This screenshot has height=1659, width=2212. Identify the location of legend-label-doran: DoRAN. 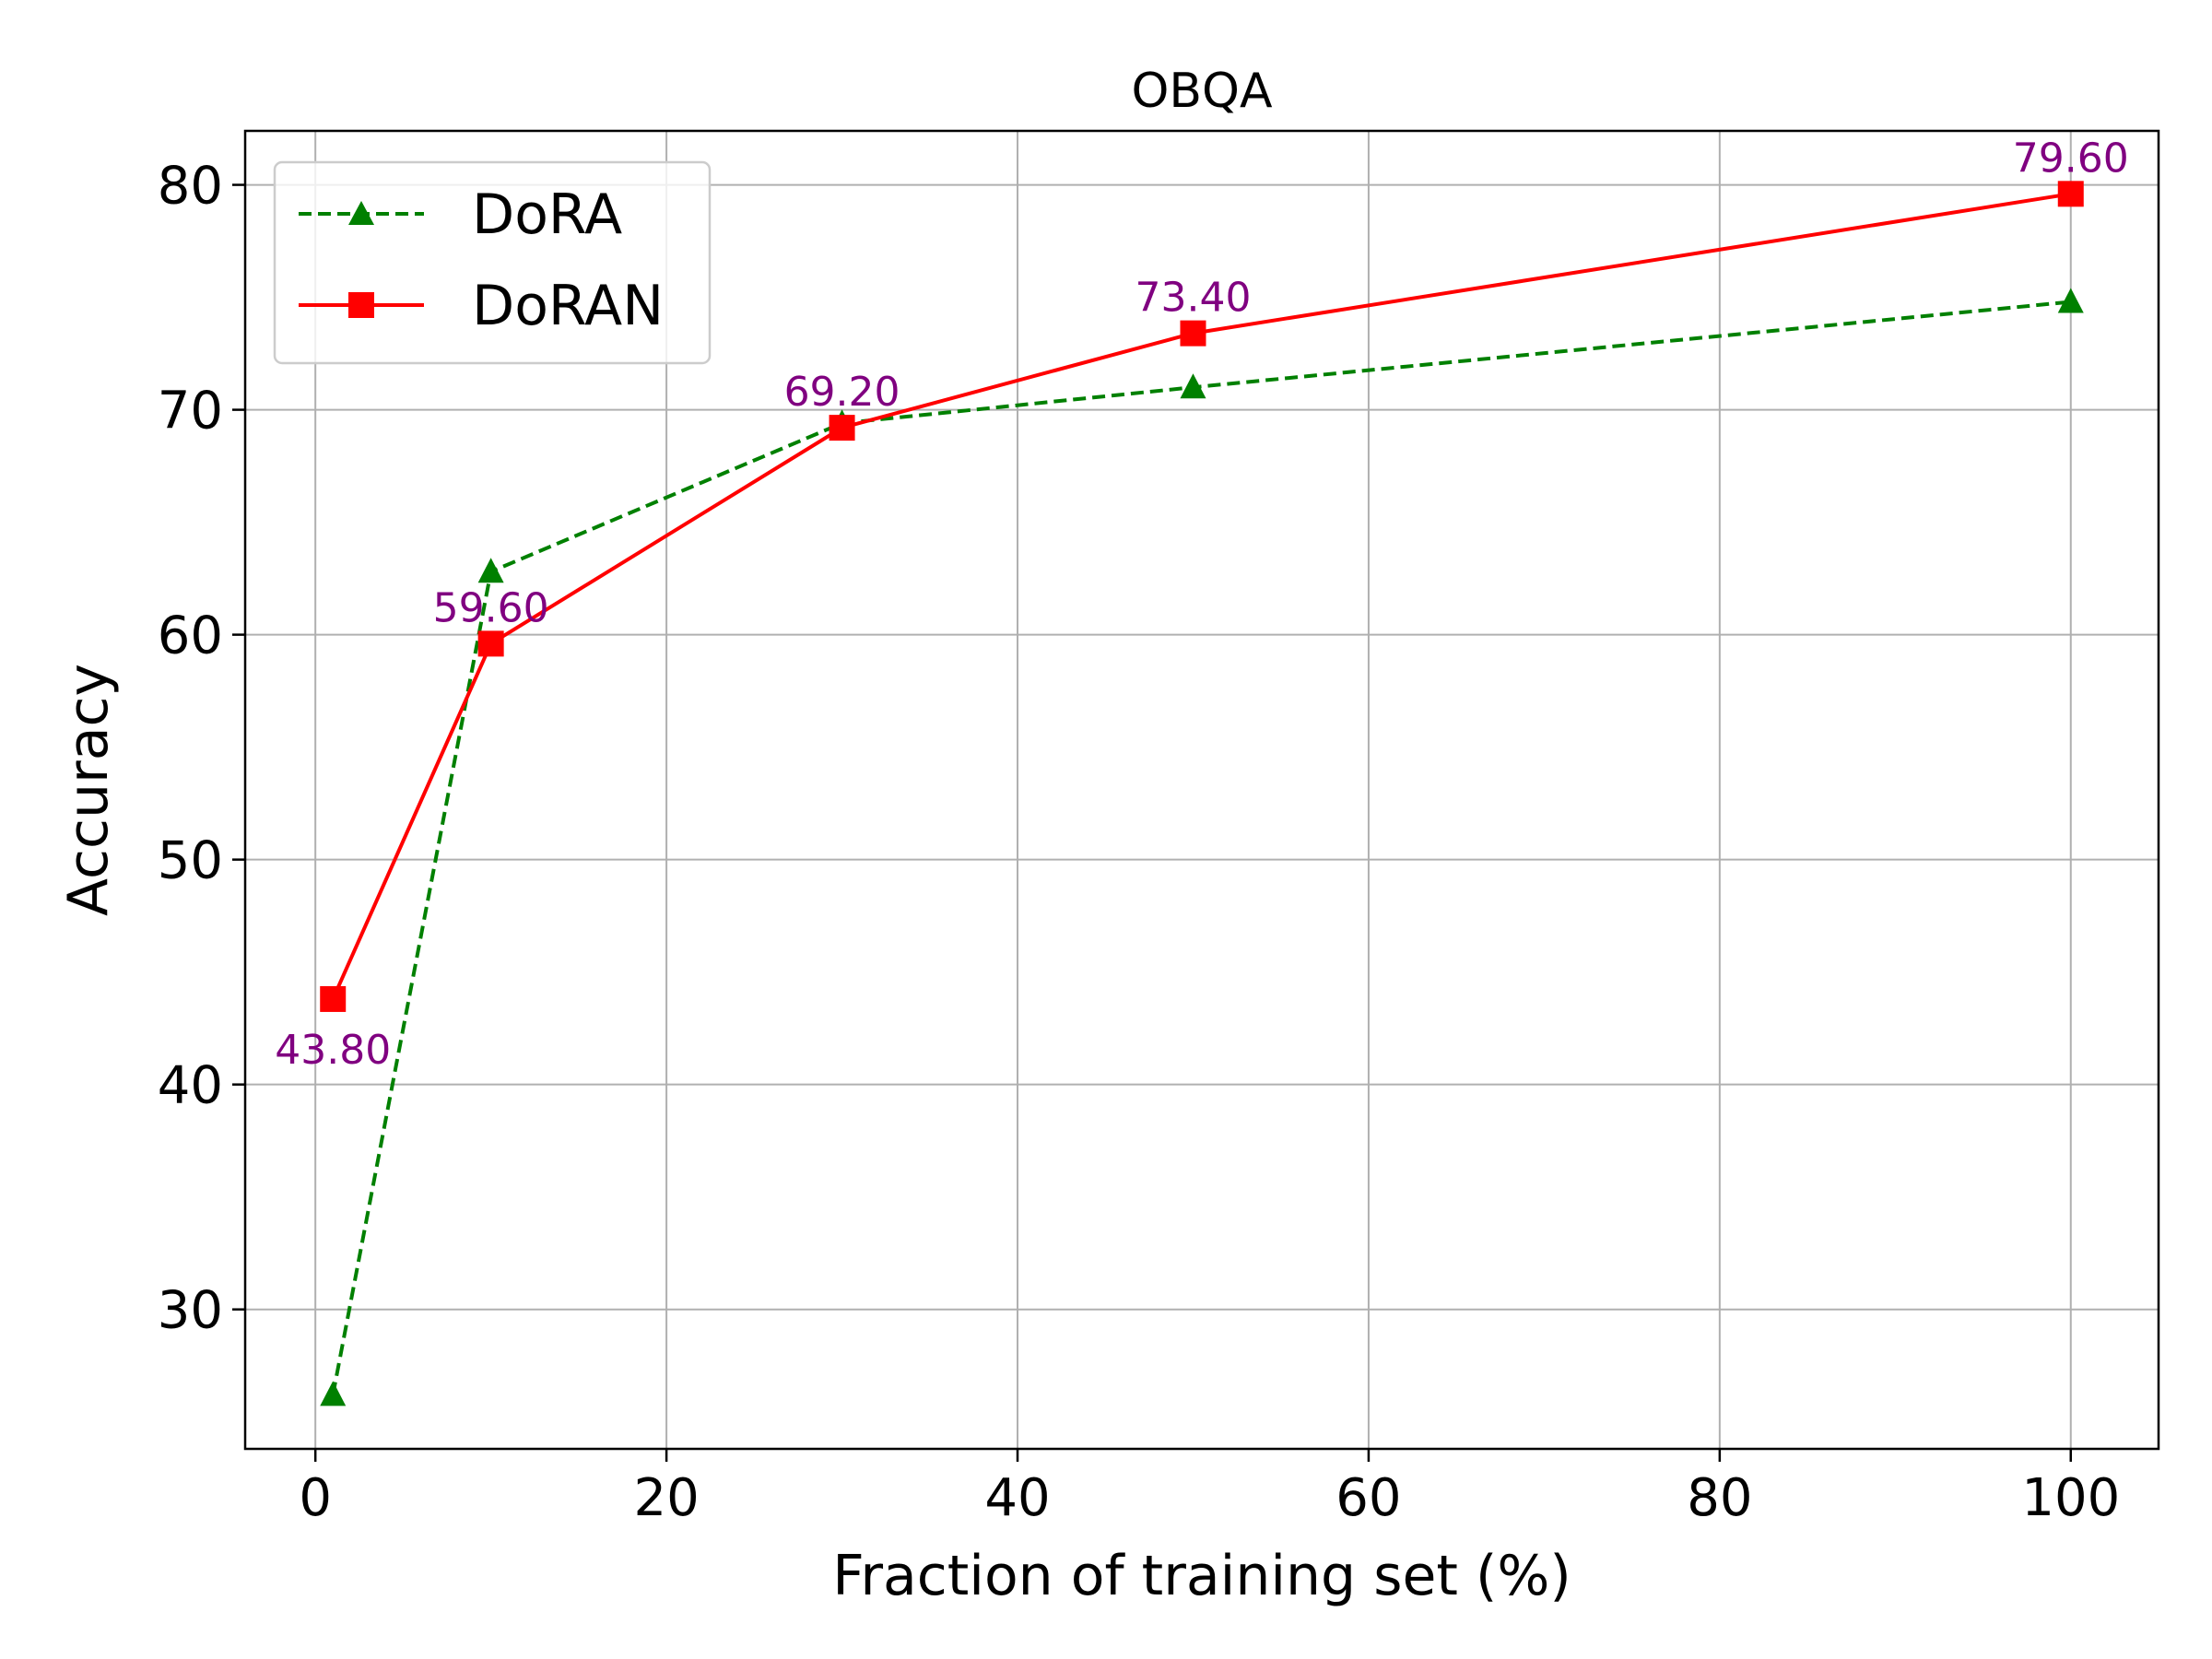
(568, 306).